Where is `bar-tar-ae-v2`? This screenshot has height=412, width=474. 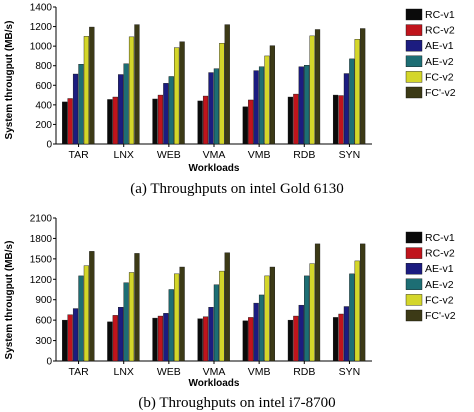 bar-tar-ae-v2 is located at coordinates (81, 104).